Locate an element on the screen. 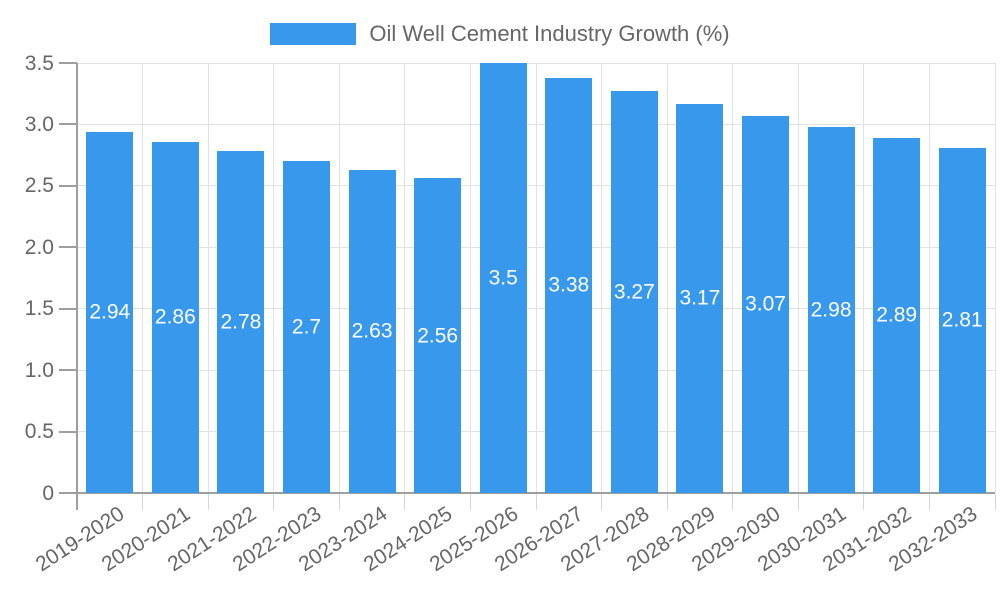  x-axis-line is located at coordinates (535, 493).